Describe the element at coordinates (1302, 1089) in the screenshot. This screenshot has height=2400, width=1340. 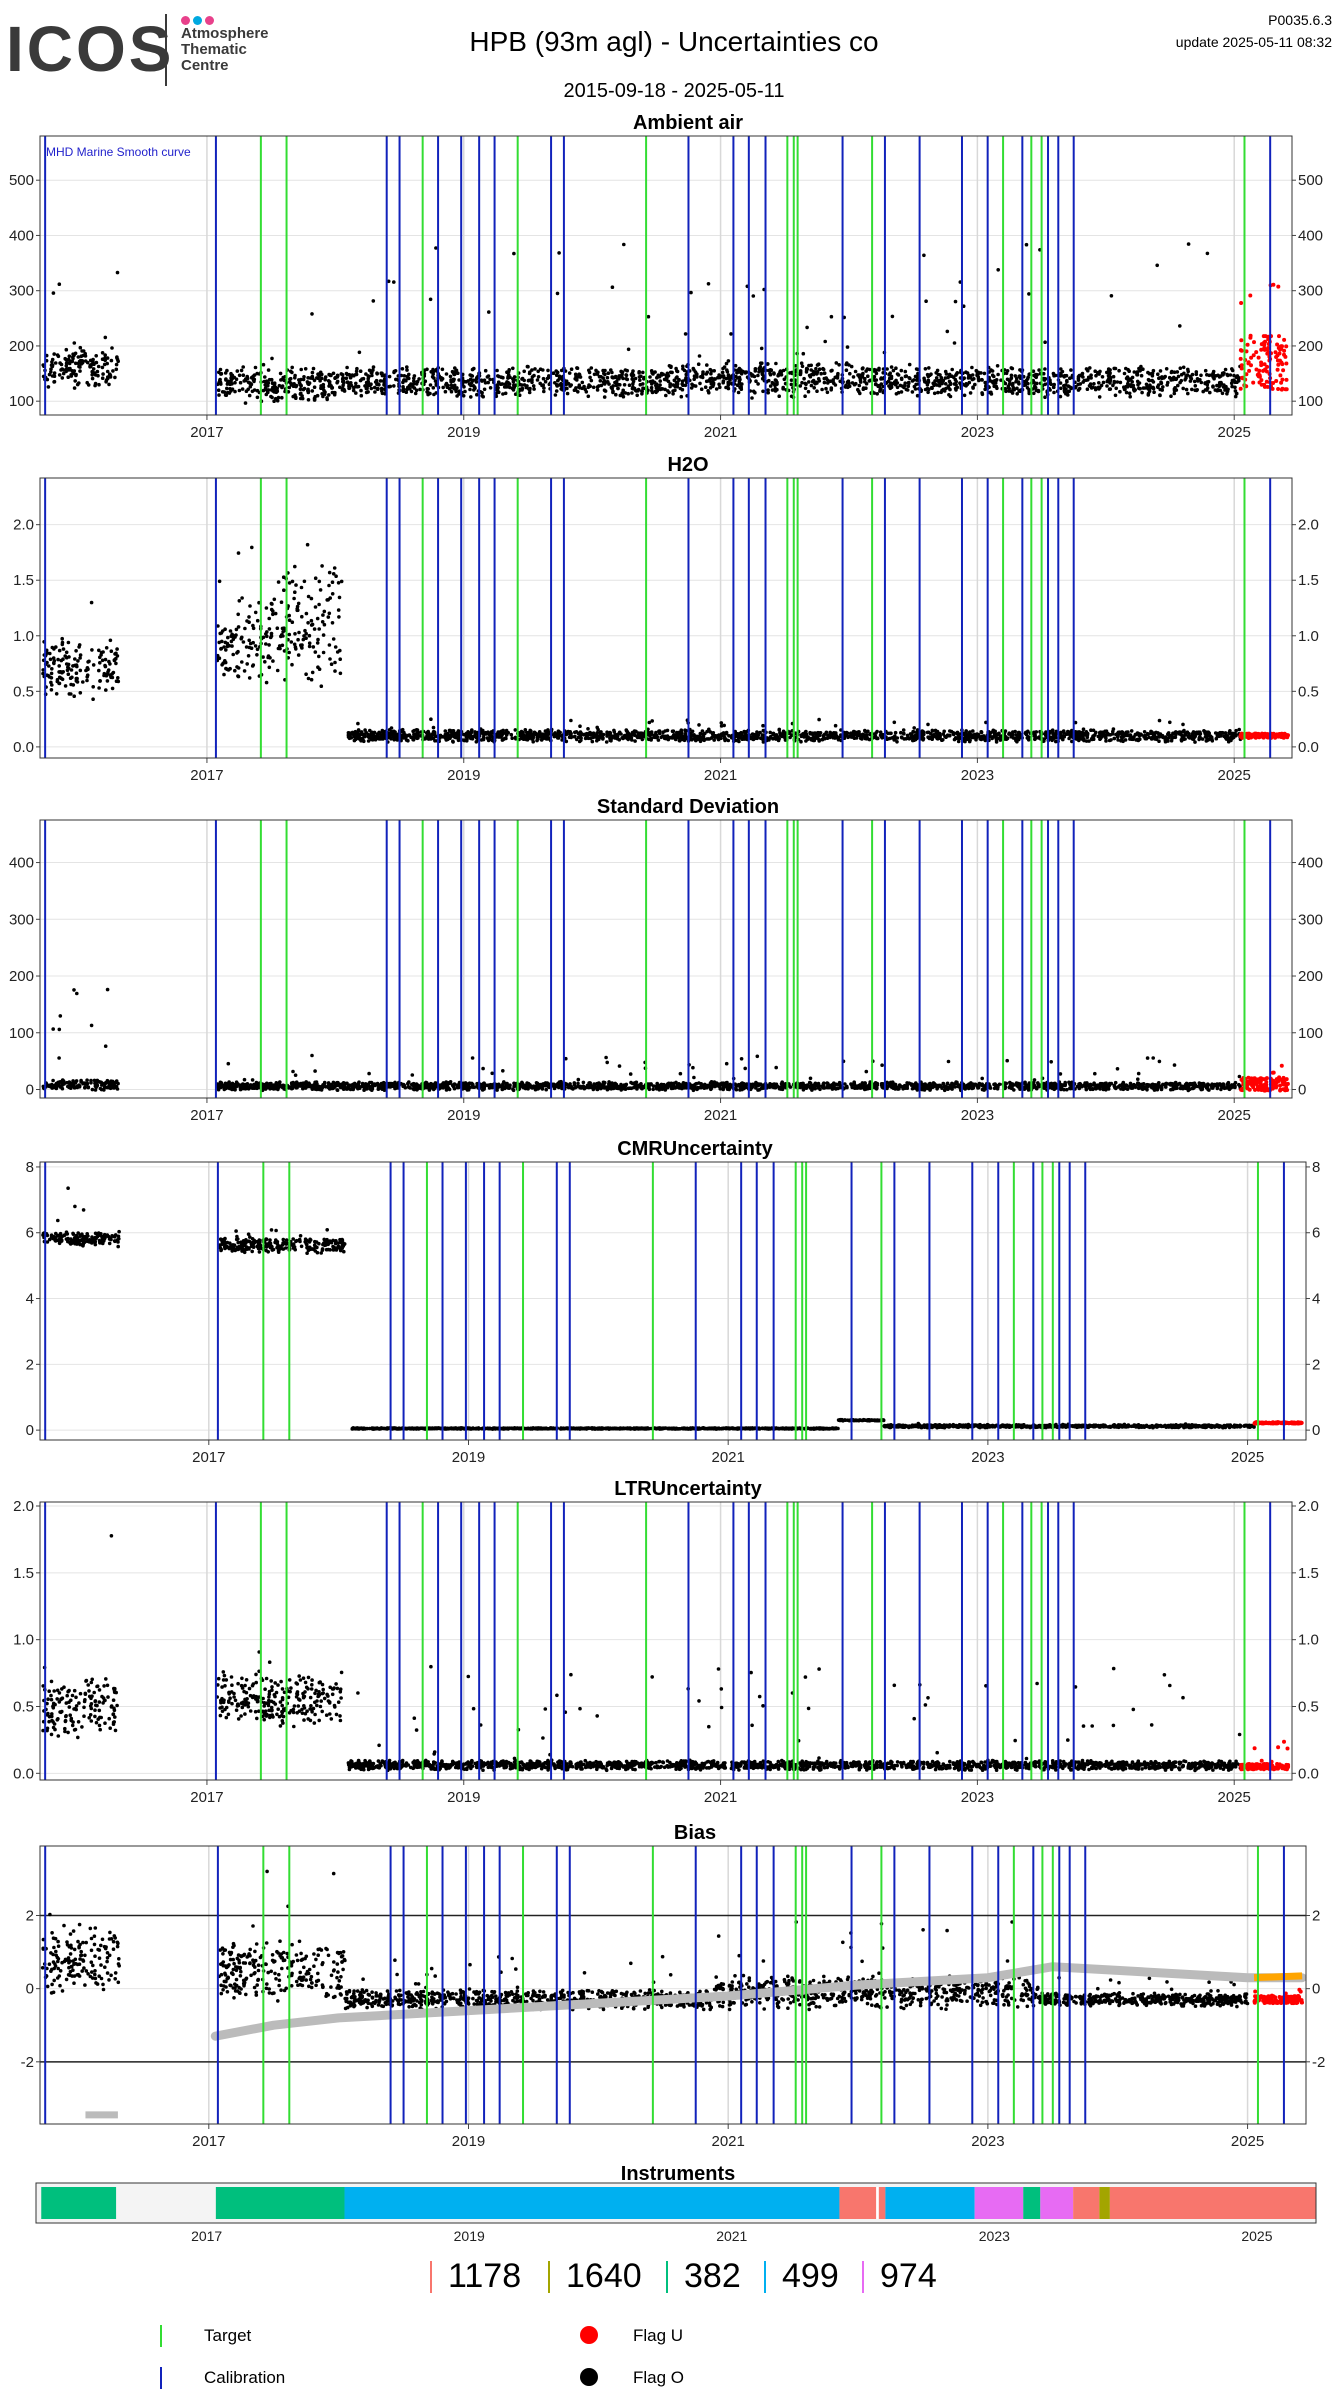
I see `y-tick-label: 0` at that location.